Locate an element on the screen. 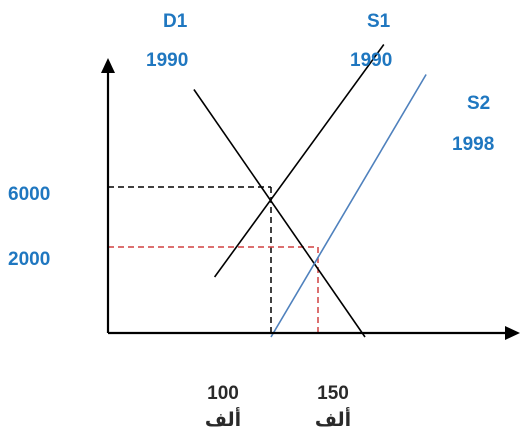  x-axis-arrowhead is located at coordinates (512, 333).